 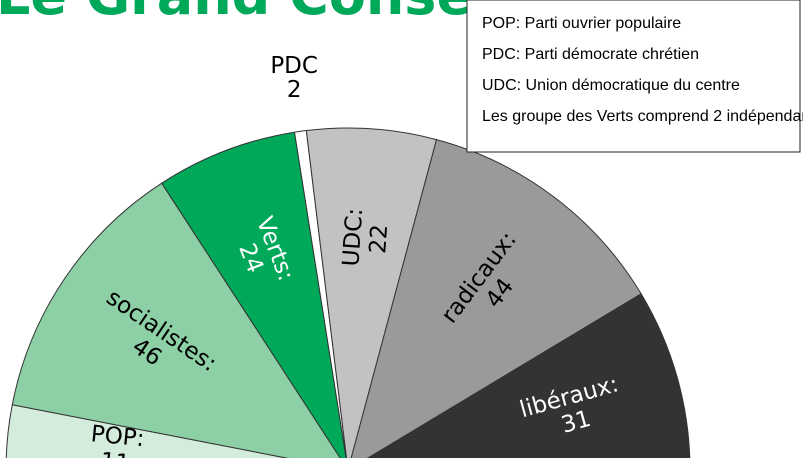 What do you see at coordinates (611, 85) in the screenshot?
I see `legend-entry: UDC: Union démocratique du centre` at bounding box center [611, 85].